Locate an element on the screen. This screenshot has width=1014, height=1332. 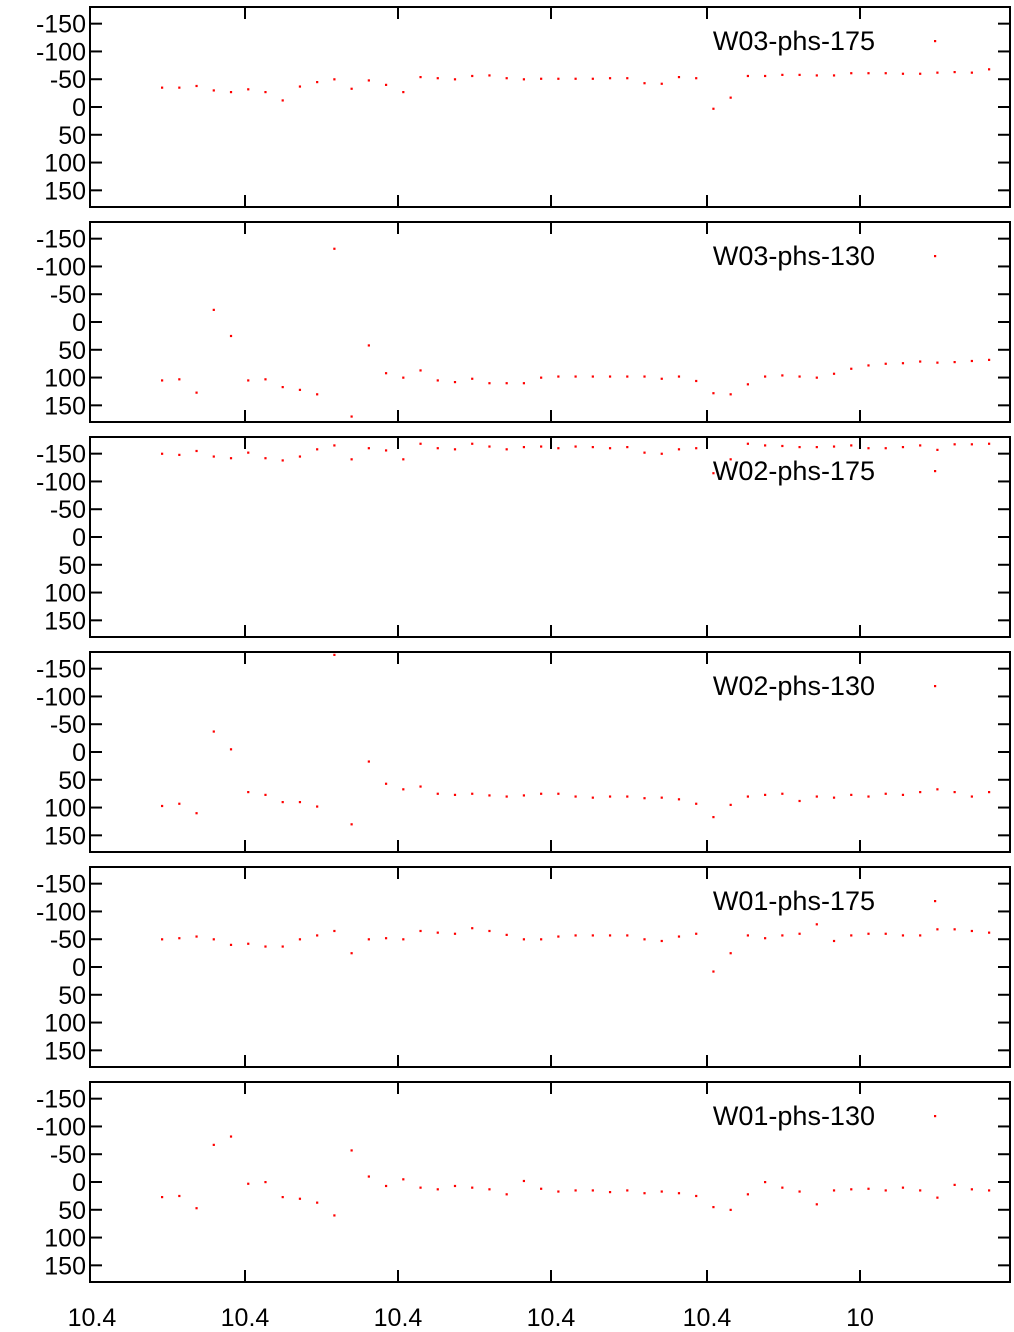
legend-label: W01-phs-130 is located at coordinates (794, 1116).